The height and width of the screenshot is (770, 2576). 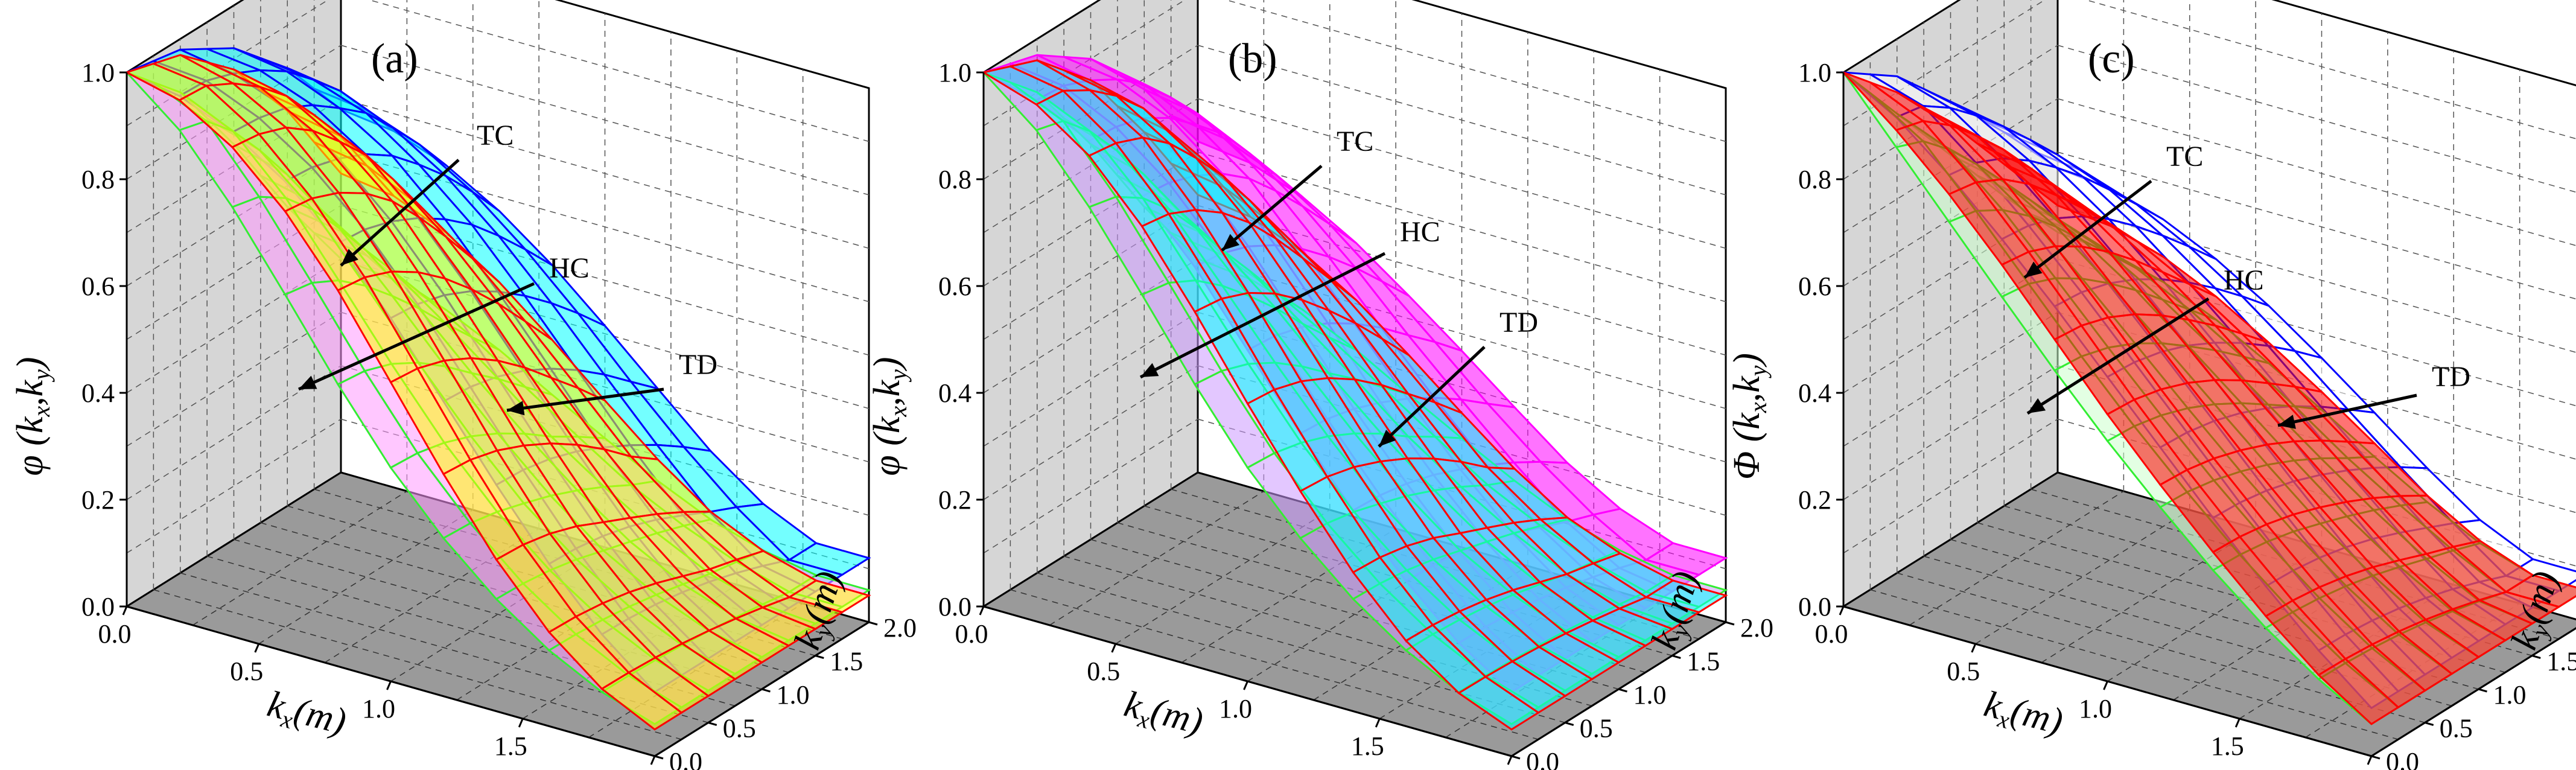 What do you see at coordinates (1815, 286) in the screenshot?
I see `z-tick-label: 0.6` at bounding box center [1815, 286].